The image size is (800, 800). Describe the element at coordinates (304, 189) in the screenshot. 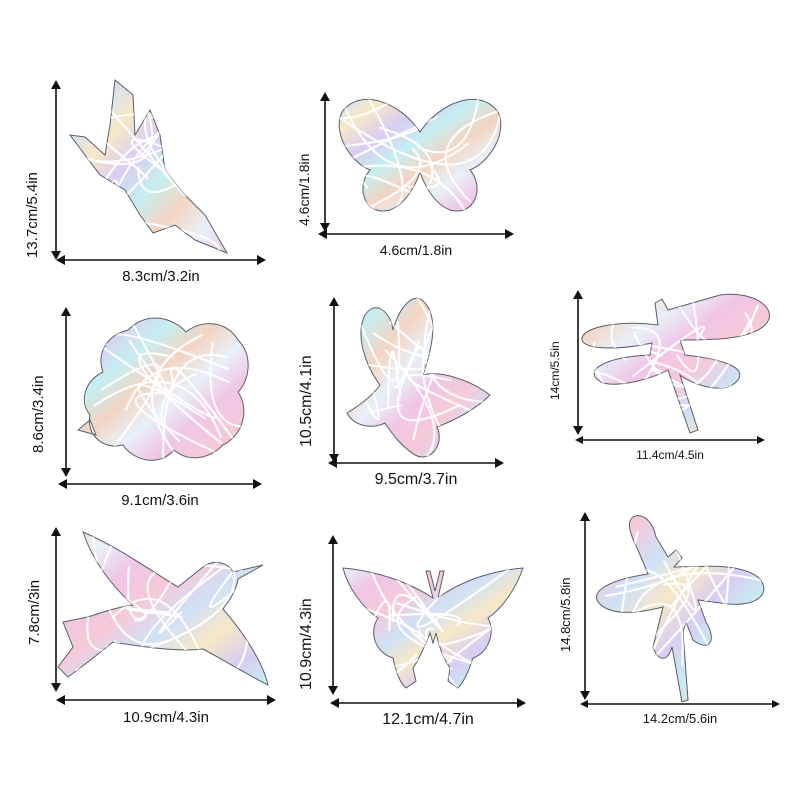

I see `height-label: 4.6cm/1.8in` at that location.